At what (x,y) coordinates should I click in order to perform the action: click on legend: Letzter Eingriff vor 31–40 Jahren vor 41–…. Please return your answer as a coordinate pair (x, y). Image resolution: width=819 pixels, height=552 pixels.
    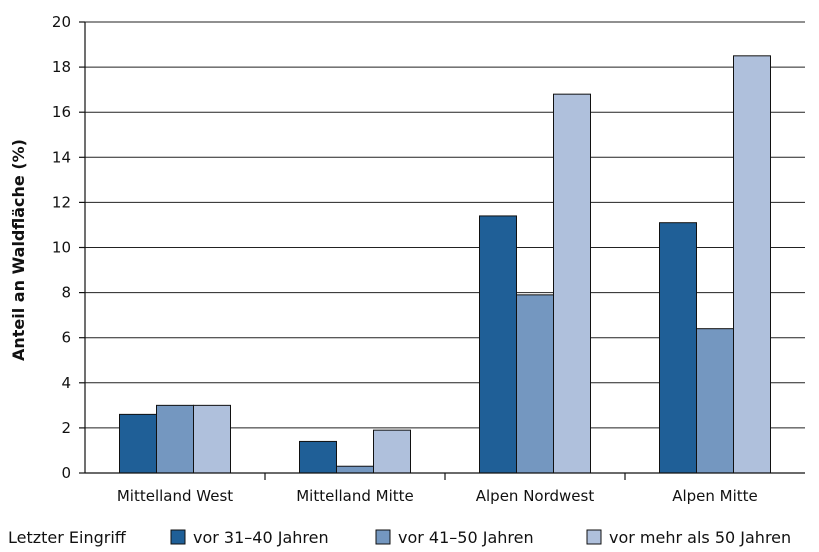
    Looking at the image, I should click on (399, 537).